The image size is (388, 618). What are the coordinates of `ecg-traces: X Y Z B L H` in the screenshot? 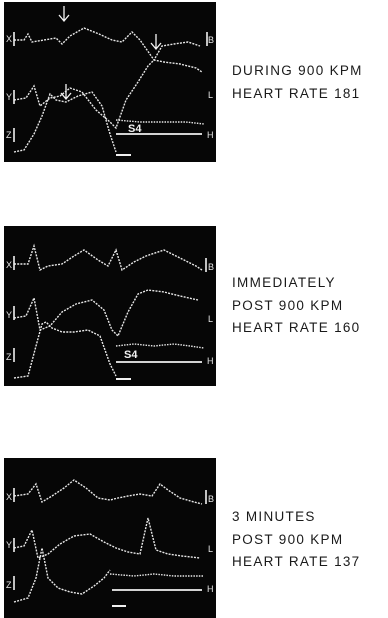 It's located at (110, 543).